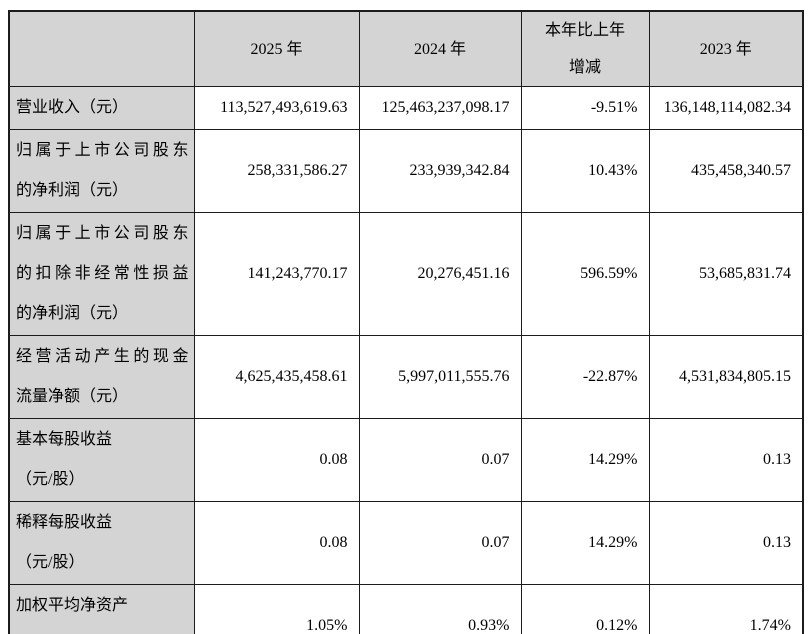 The height and width of the screenshot is (634, 810). I want to click on table-row: 稀释每股收益 （元/股） 0.08 0.07 14.29% 0.13, so click(406, 543).